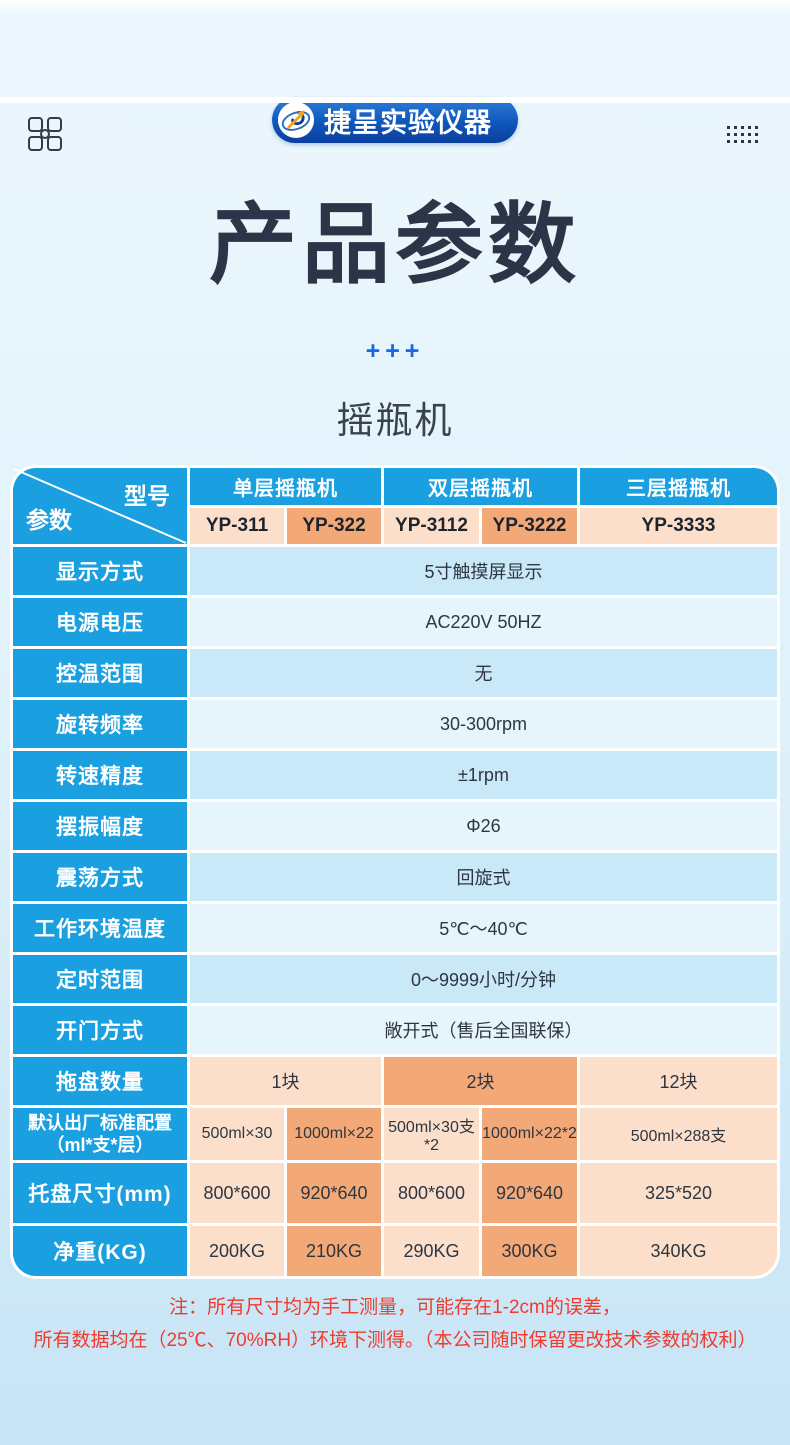 The width and height of the screenshot is (790, 1445). Describe the element at coordinates (100, 1145) in the screenshot. I see `config-label-line2: （ml*支*层）` at that location.